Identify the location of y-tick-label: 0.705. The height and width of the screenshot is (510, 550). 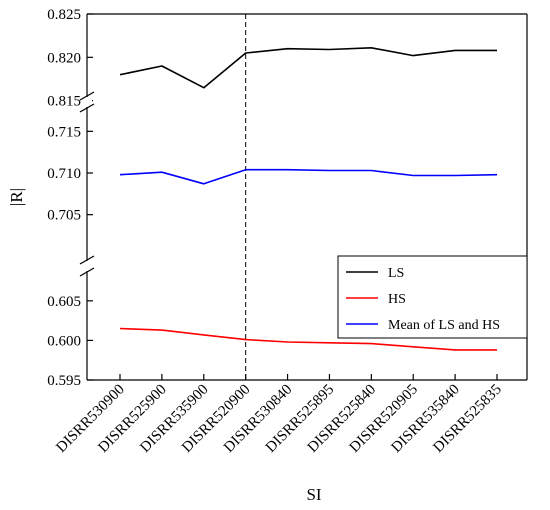
(64, 216).